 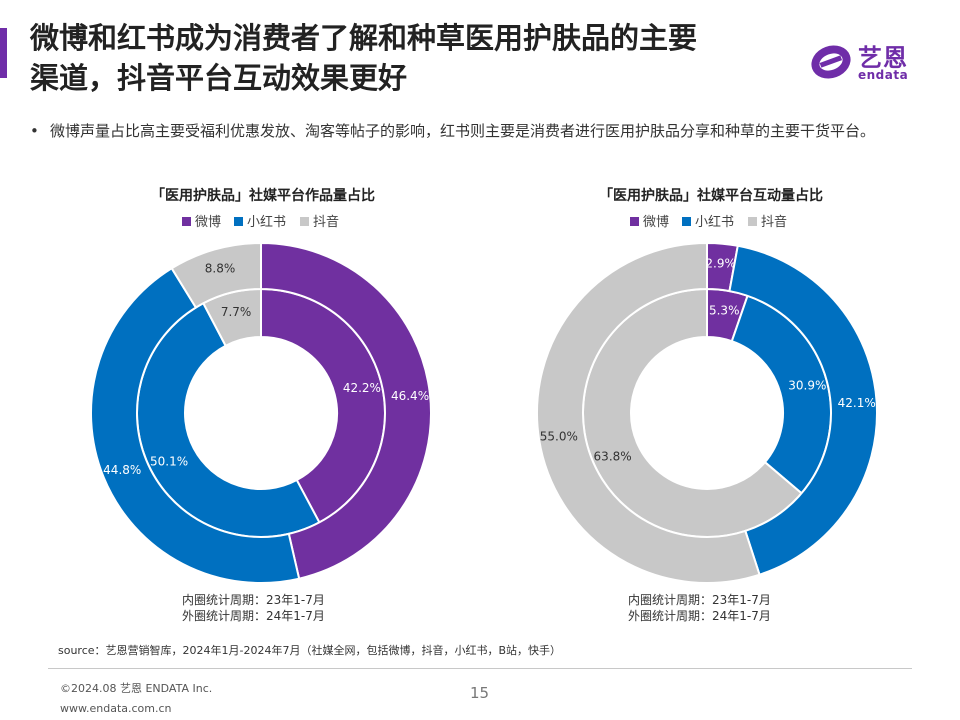 What do you see at coordinates (220, 269) in the screenshot?
I see `outer-label-douyin: 8.8%` at bounding box center [220, 269].